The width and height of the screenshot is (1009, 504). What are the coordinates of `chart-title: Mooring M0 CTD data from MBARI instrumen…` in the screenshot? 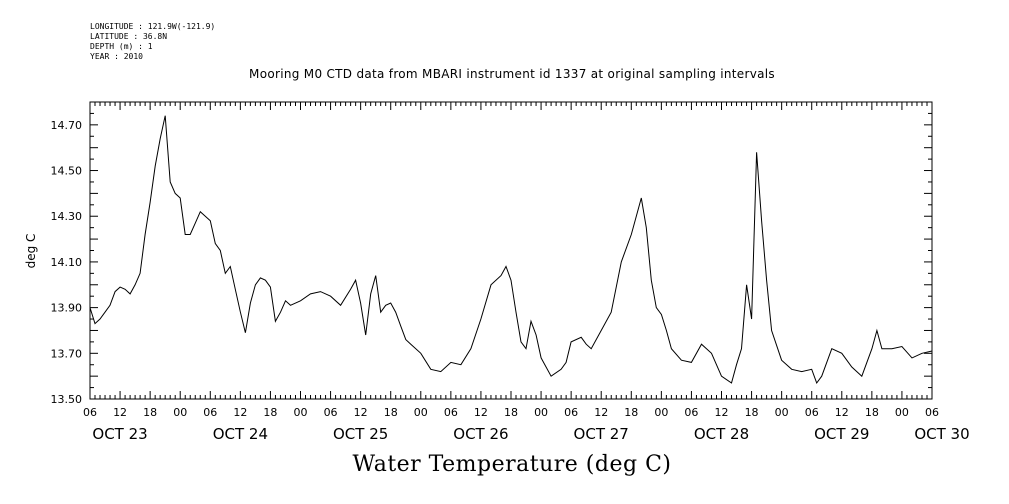 It's located at (512, 74).